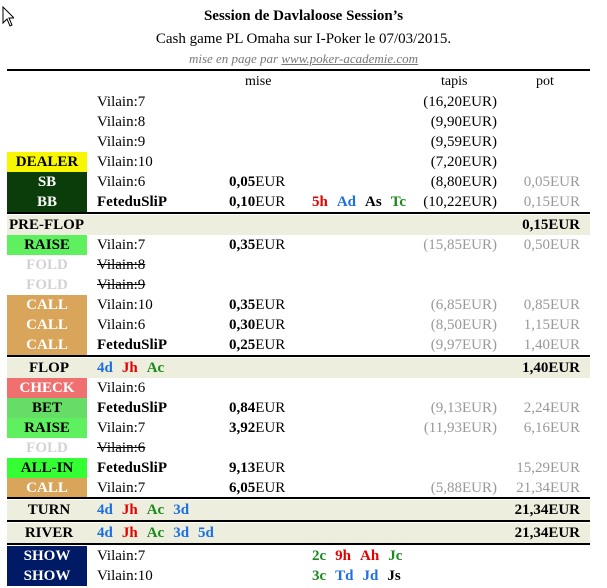 Image resolution: width=607 pixels, height=588 pixels. What do you see at coordinates (298, 305) in the screenshot?
I see `player-row: CALL Vilain:10 0,35EUR (6,85EUR) 0,85EUR` at bounding box center [298, 305].